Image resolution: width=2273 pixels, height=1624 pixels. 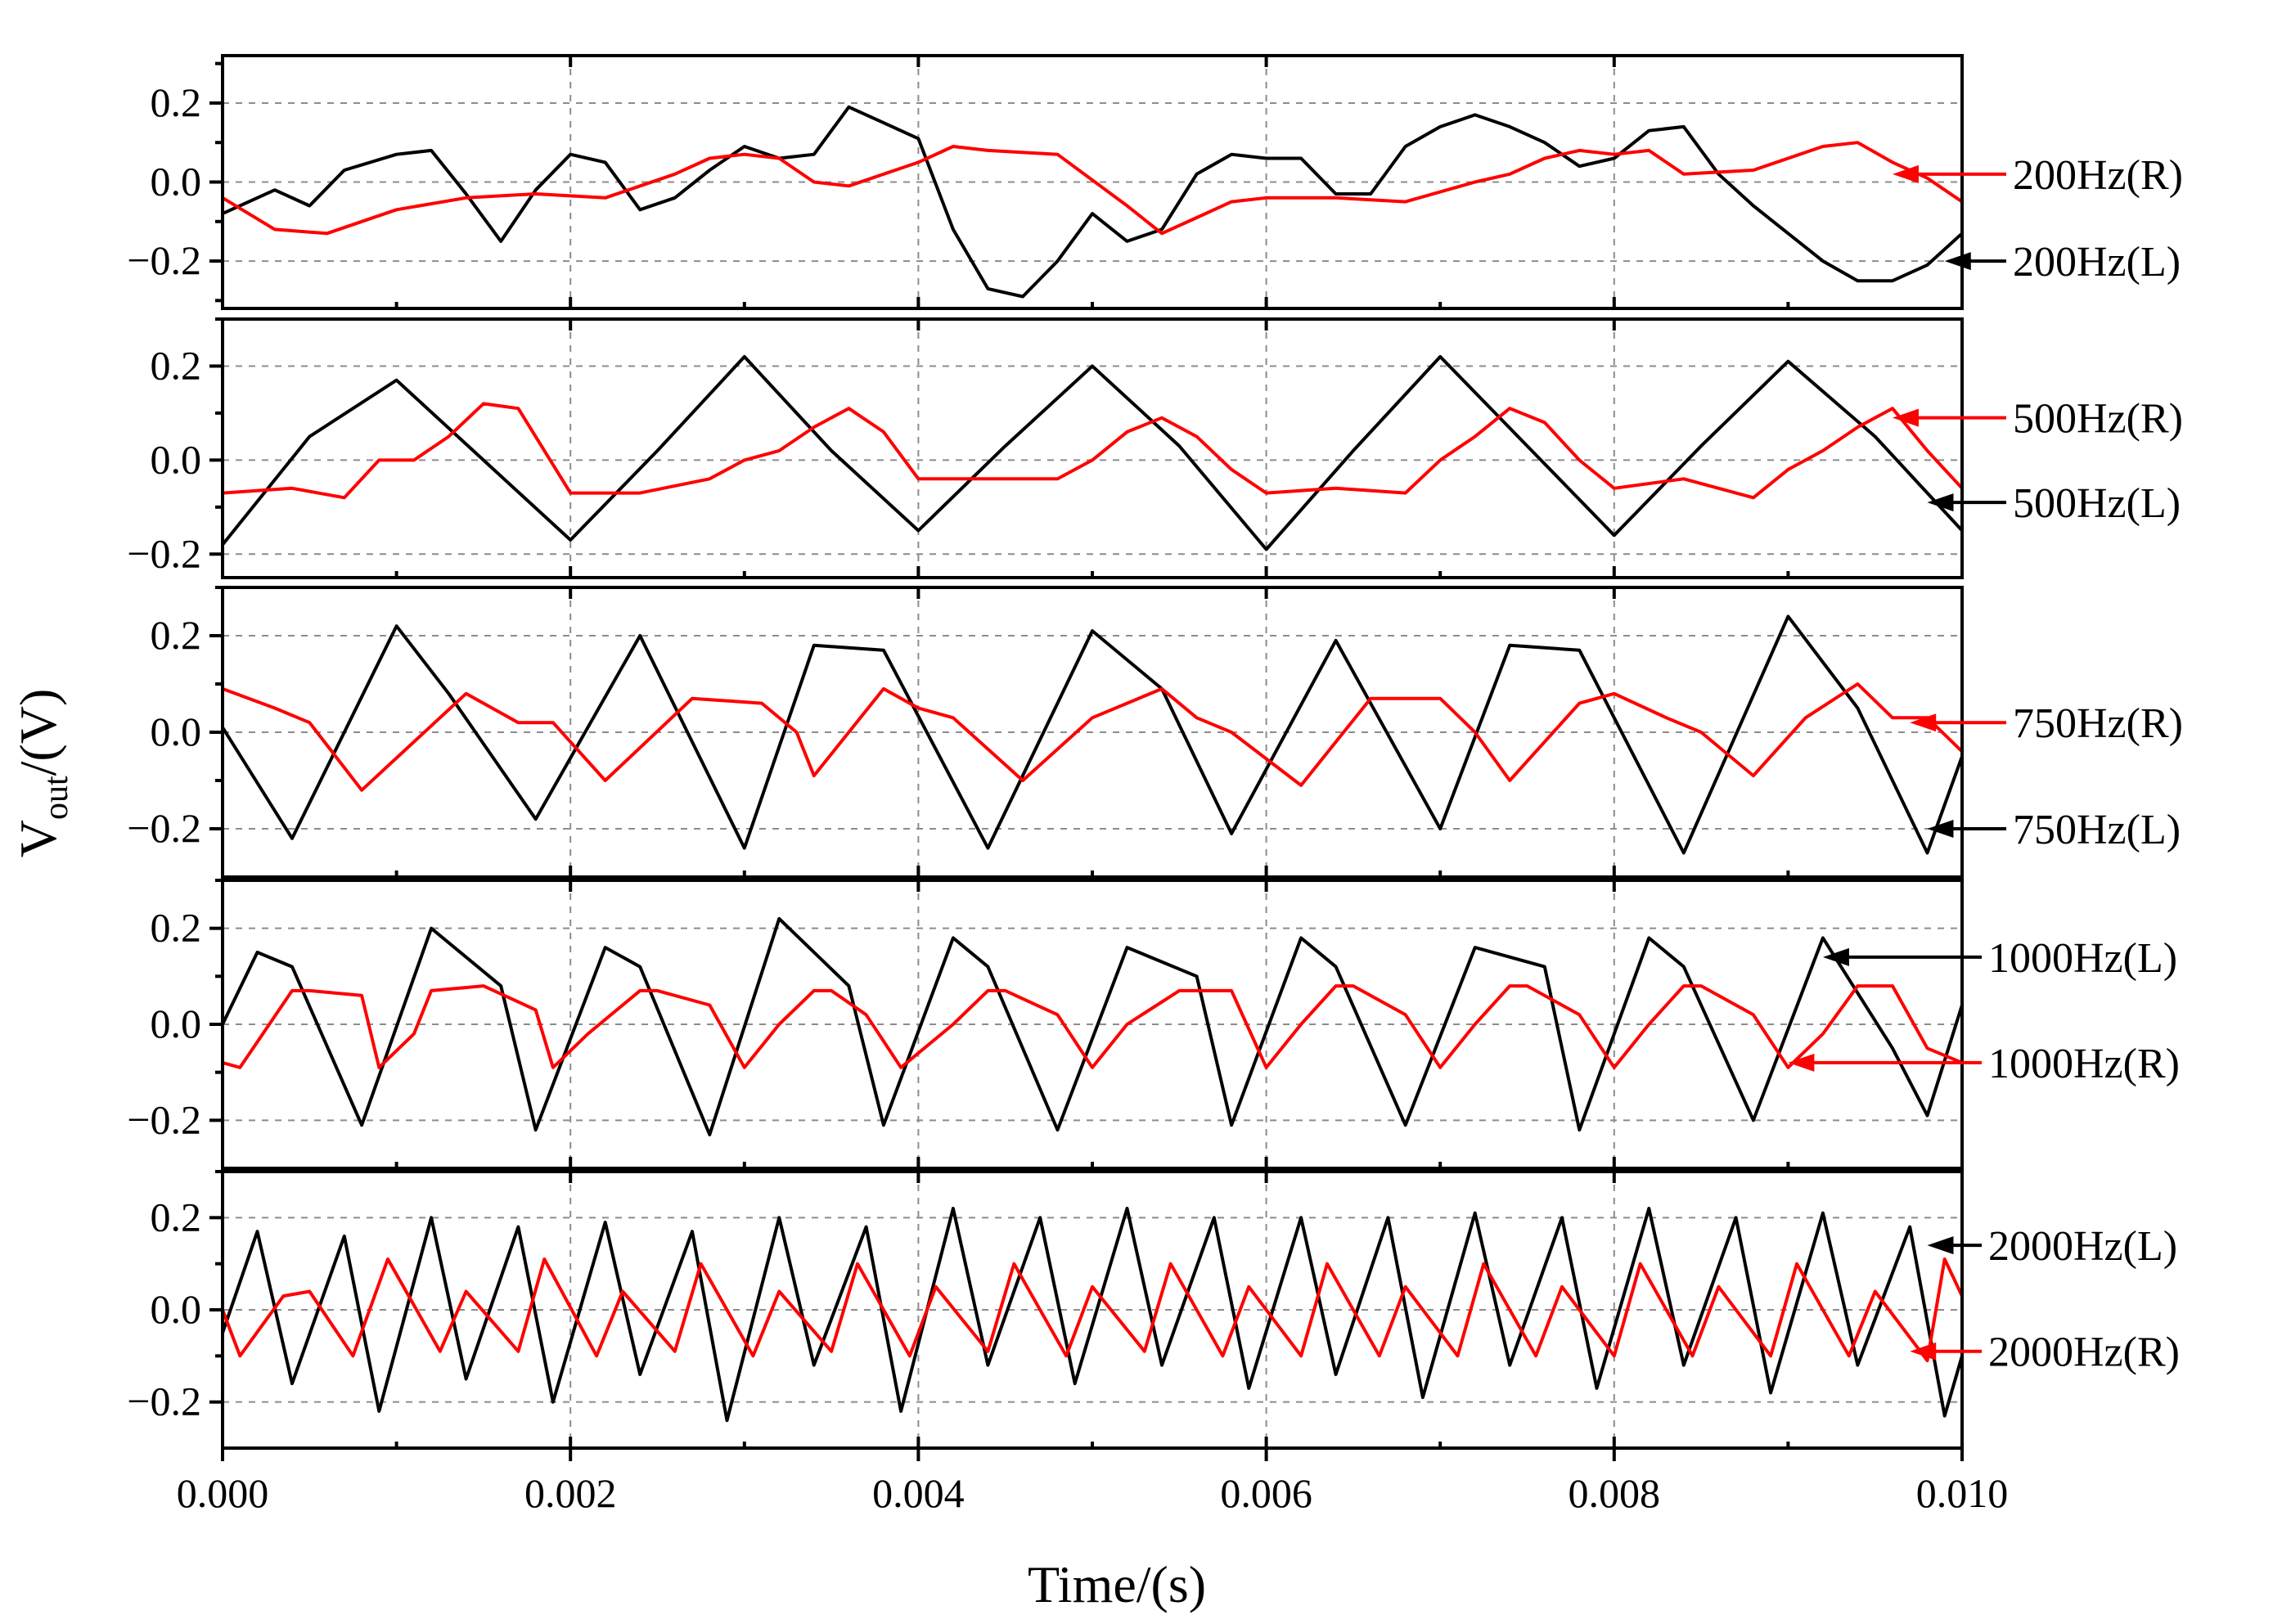 I want to click on series-200Hz(L), so click(x=1092, y=202).